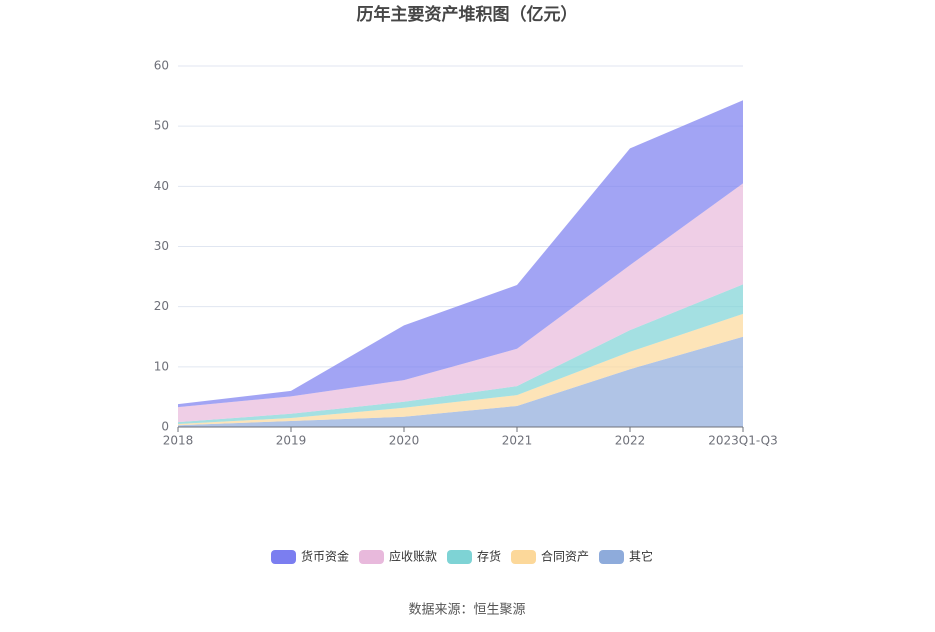  What do you see at coordinates (466, 610) in the screenshot?
I see `source-note: 数据来源：恒生聚源` at bounding box center [466, 610].